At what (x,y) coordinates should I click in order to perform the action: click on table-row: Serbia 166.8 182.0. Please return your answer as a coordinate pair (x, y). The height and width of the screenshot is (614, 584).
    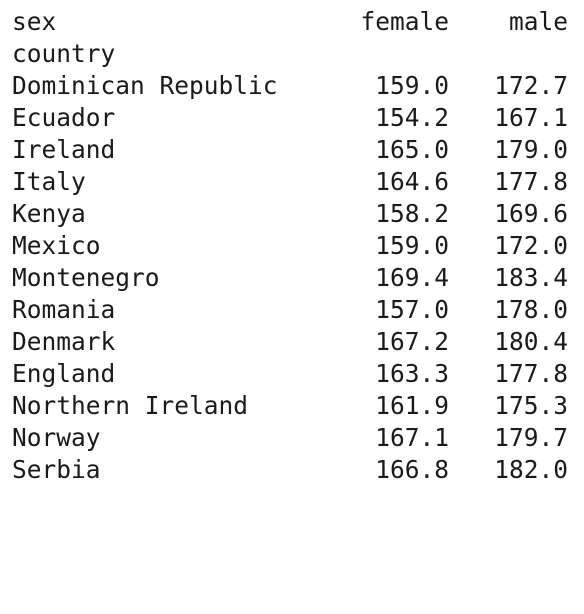
    Looking at the image, I should click on (290, 470).